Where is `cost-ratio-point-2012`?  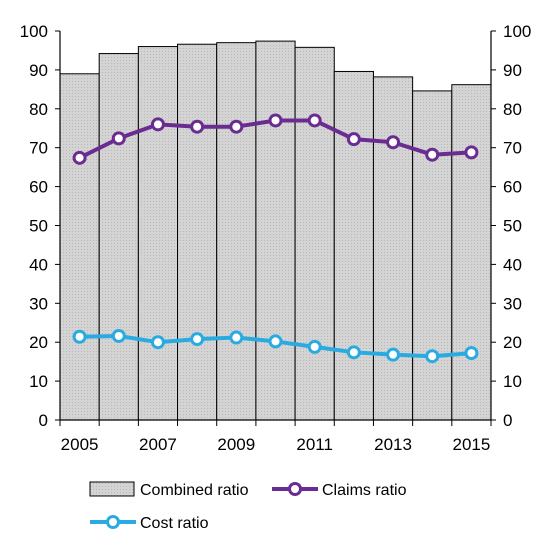
cost-ratio-point-2012 is located at coordinates (353, 352).